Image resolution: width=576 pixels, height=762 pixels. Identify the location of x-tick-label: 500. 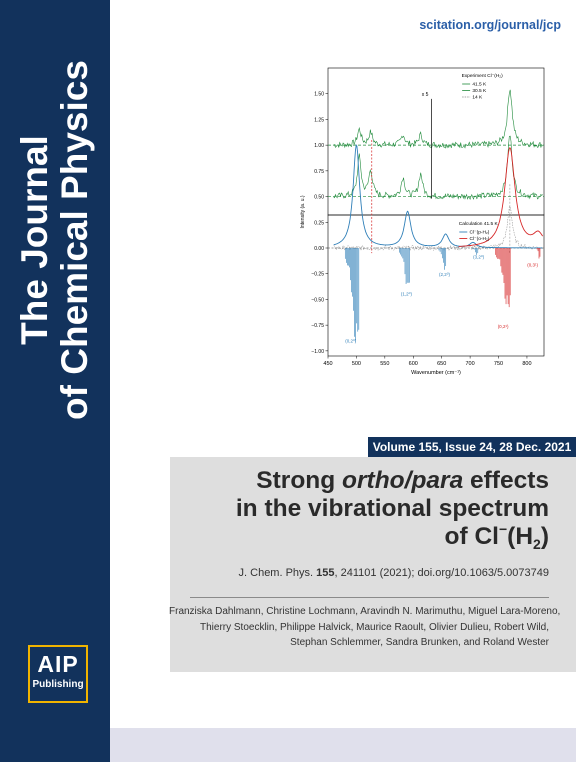
(356, 364).